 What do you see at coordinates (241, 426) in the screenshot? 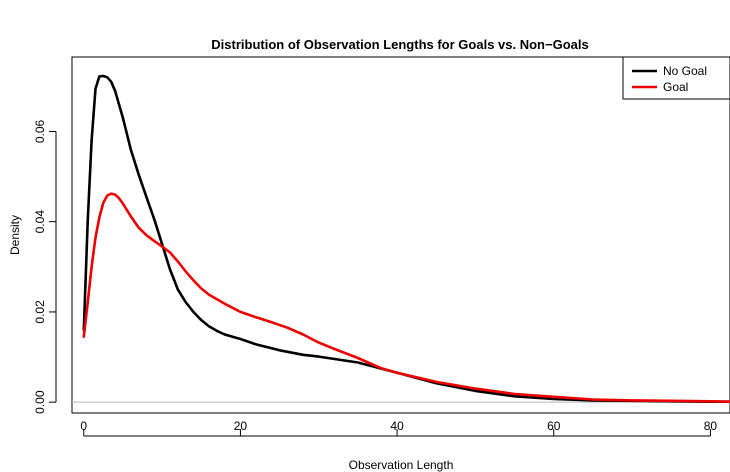
I see `x-tick-label: 20` at bounding box center [241, 426].